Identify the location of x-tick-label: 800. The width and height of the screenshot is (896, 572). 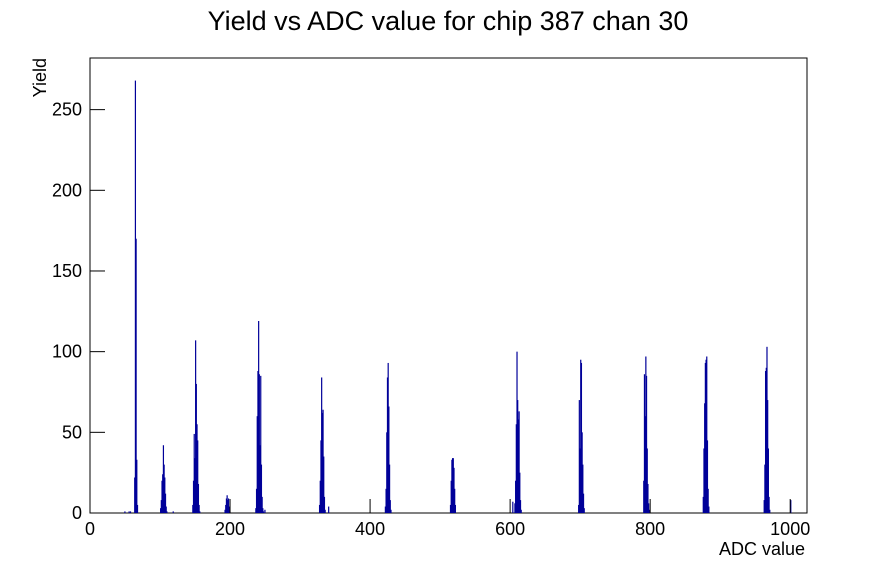
(650, 529).